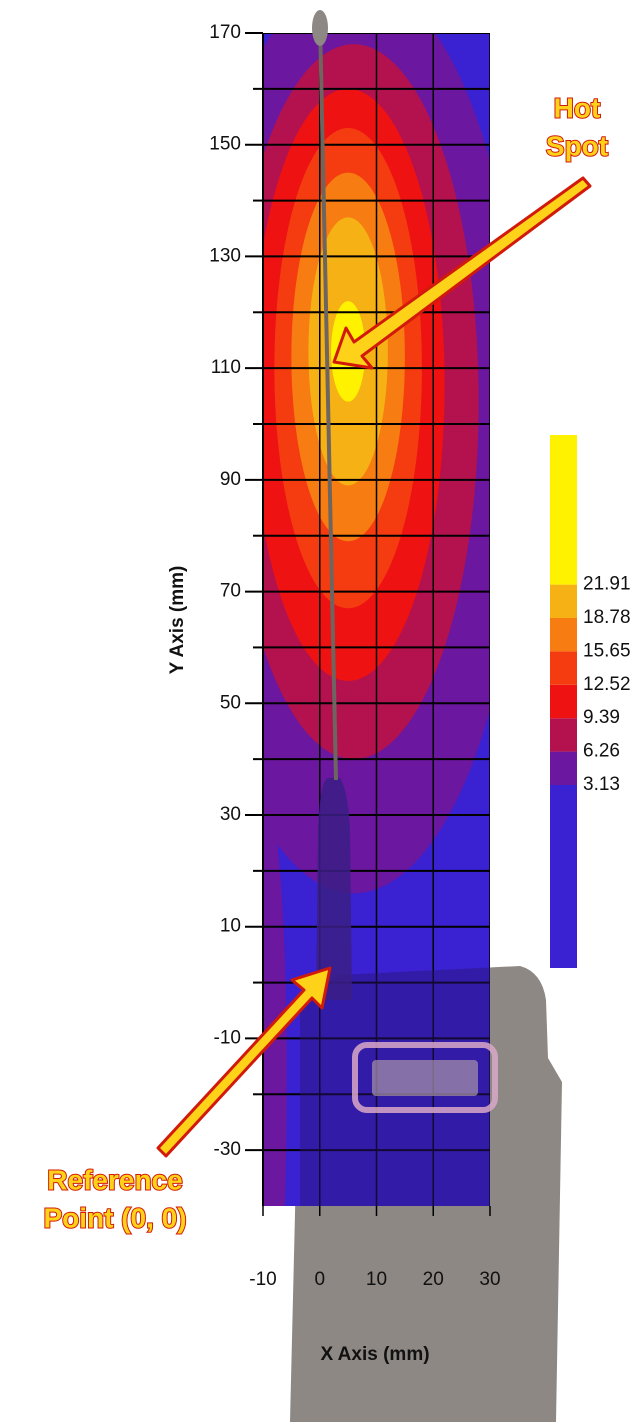 This screenshot has height=1422, width=634. What do you see at coordinates (227, 1149) in the screenshot?
I see `y-tick-label: -30` at bounding box center [227, 1149].